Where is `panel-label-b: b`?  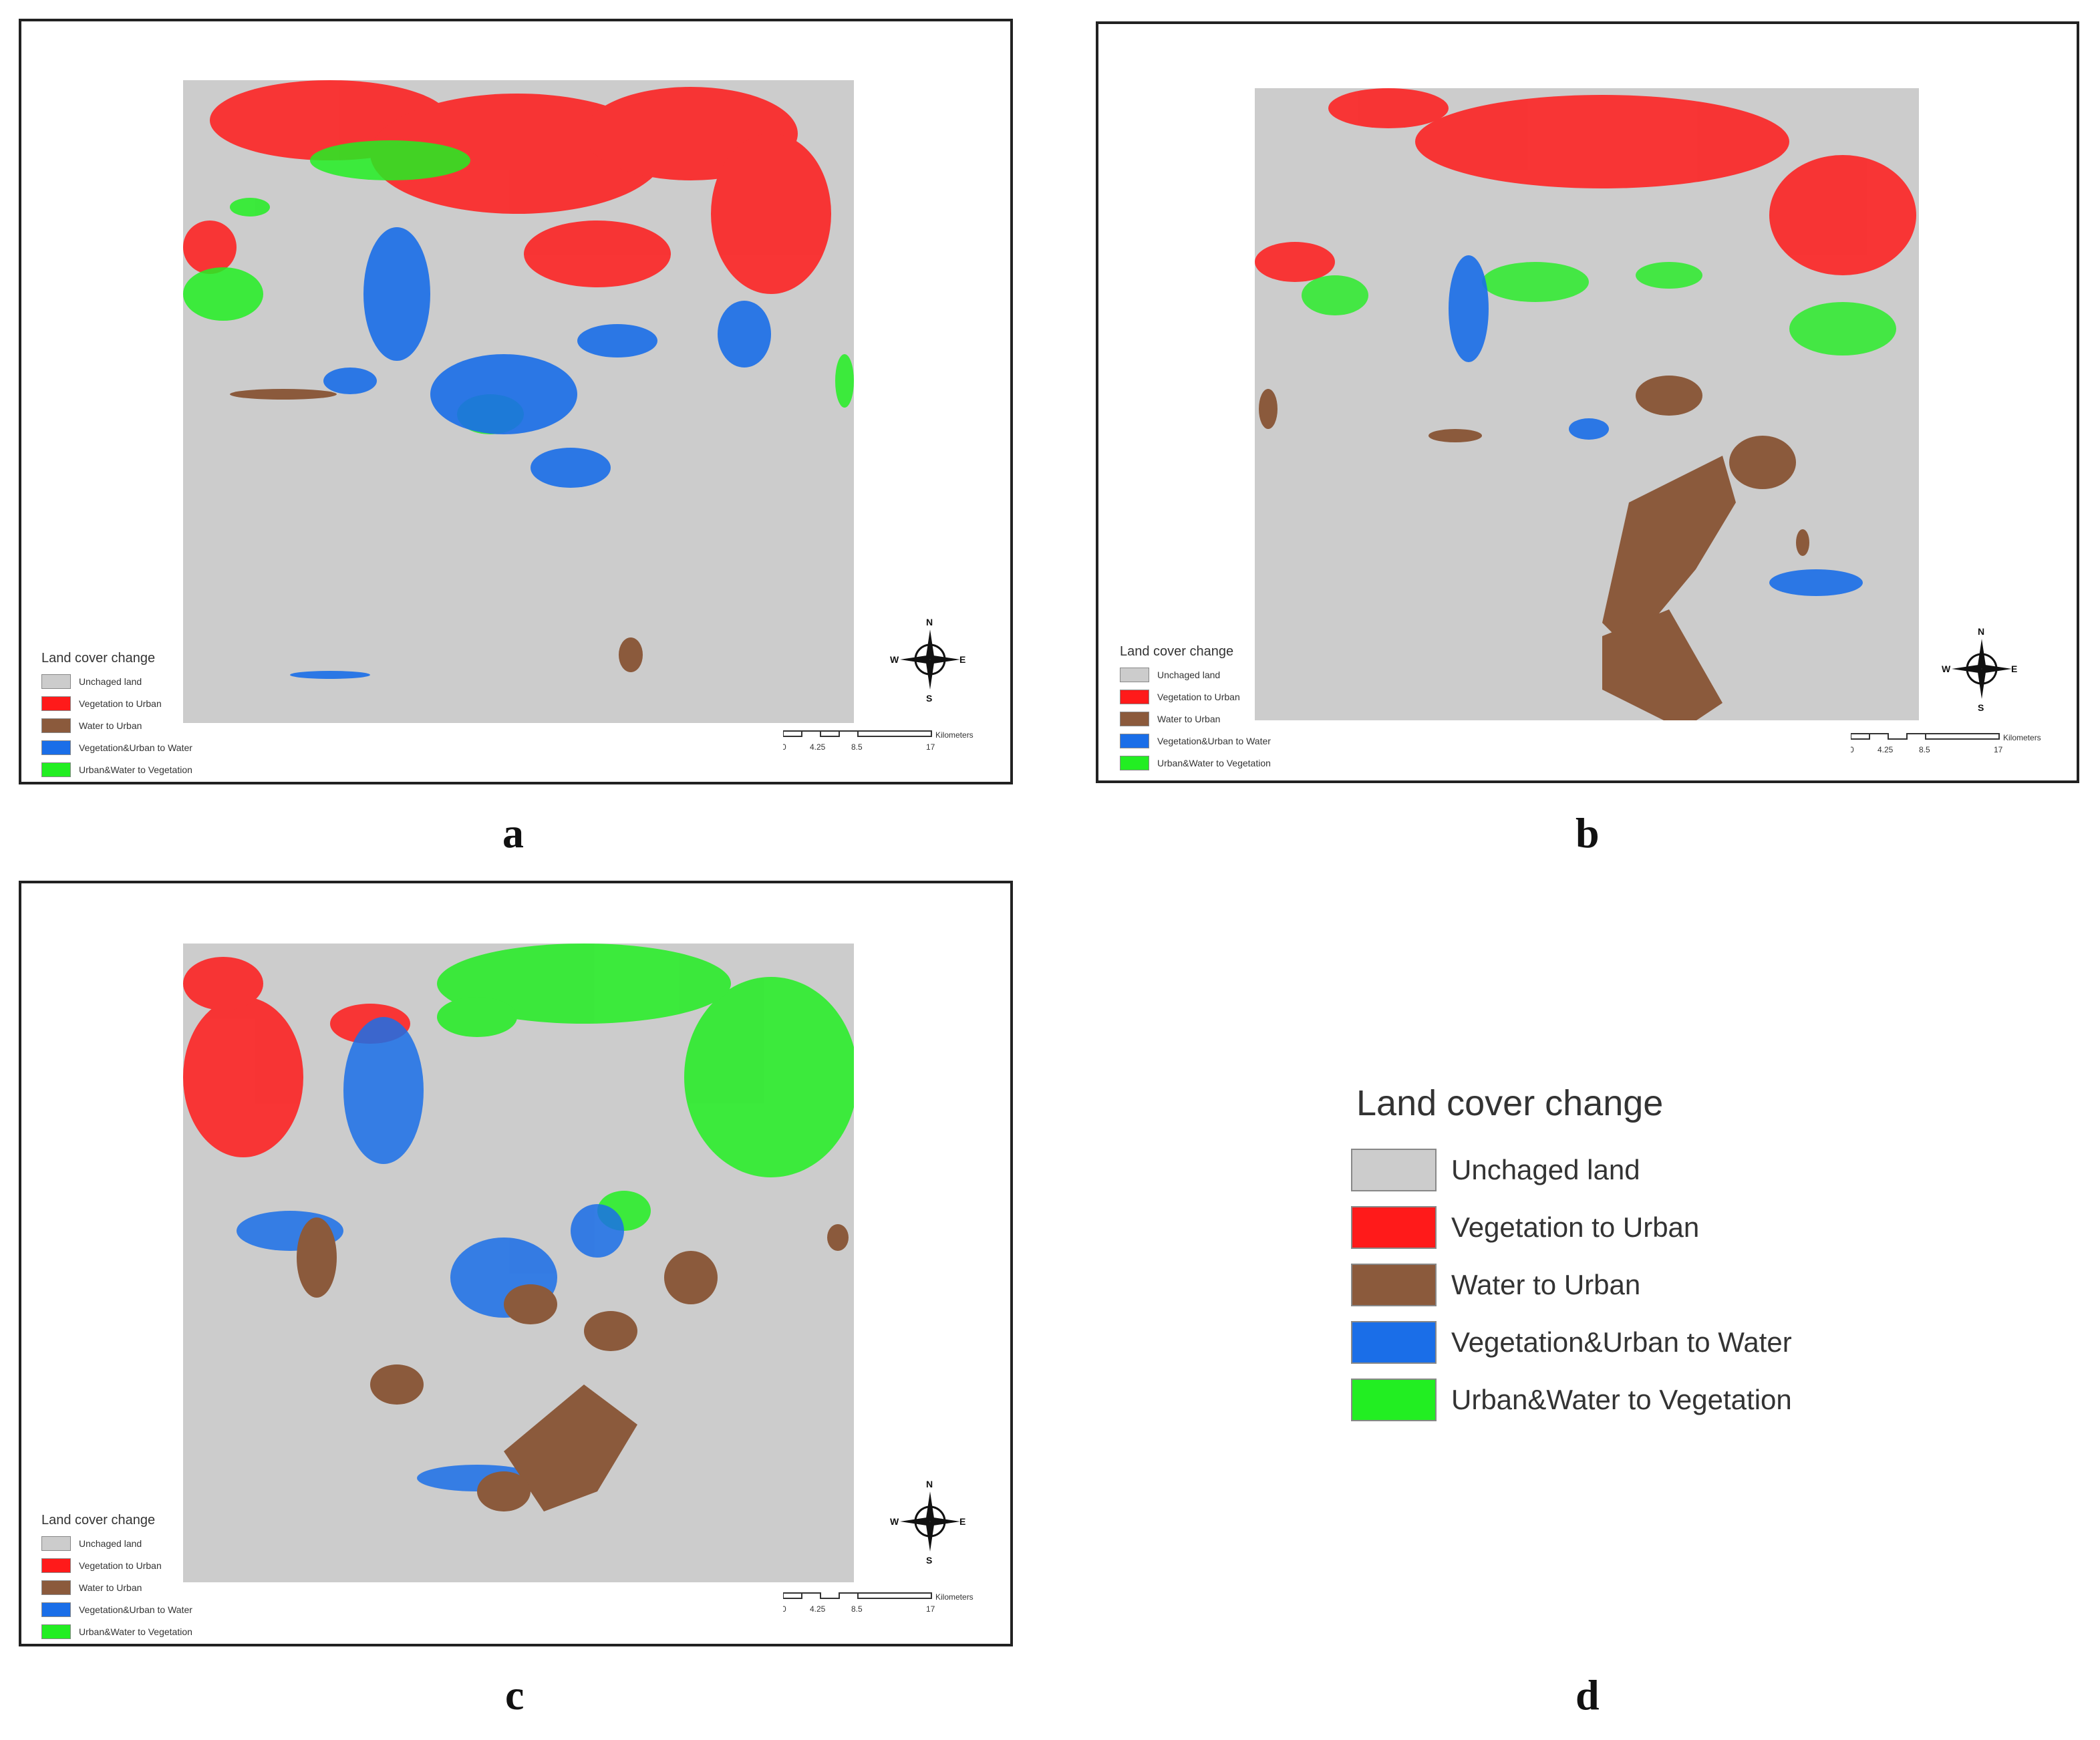 panel-label-b: b is located at coordinates (1588, 833).